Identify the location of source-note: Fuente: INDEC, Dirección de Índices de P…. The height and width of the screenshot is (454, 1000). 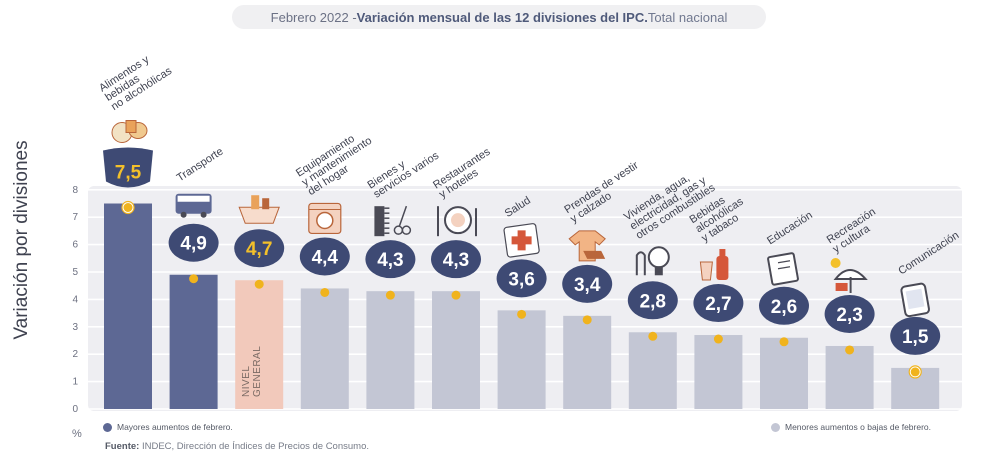
(237, 446).